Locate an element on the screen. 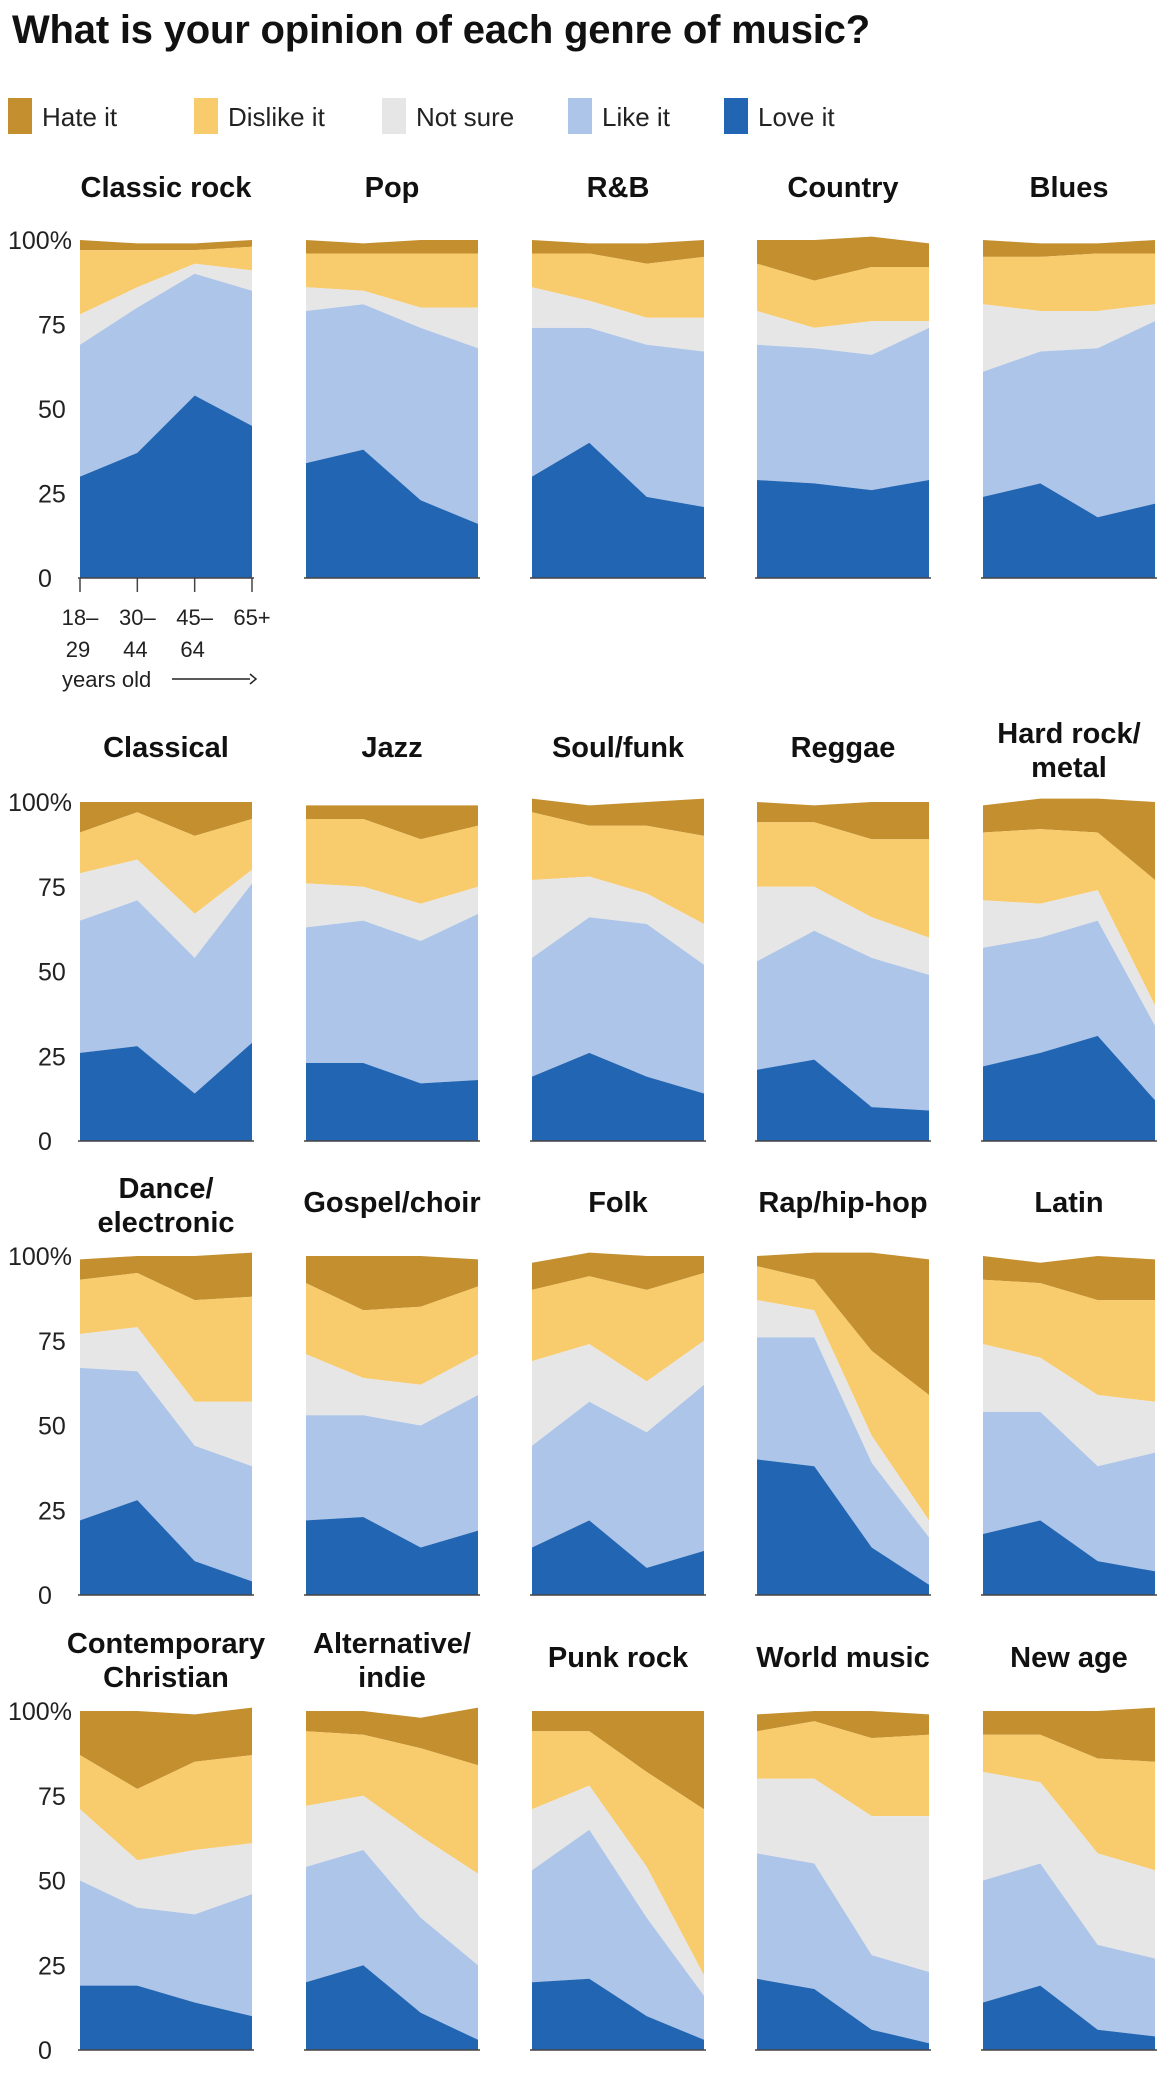 The height and width of the screenshot is (2086, 1176). panel-title: Pop is located at coordinates (392, 188).